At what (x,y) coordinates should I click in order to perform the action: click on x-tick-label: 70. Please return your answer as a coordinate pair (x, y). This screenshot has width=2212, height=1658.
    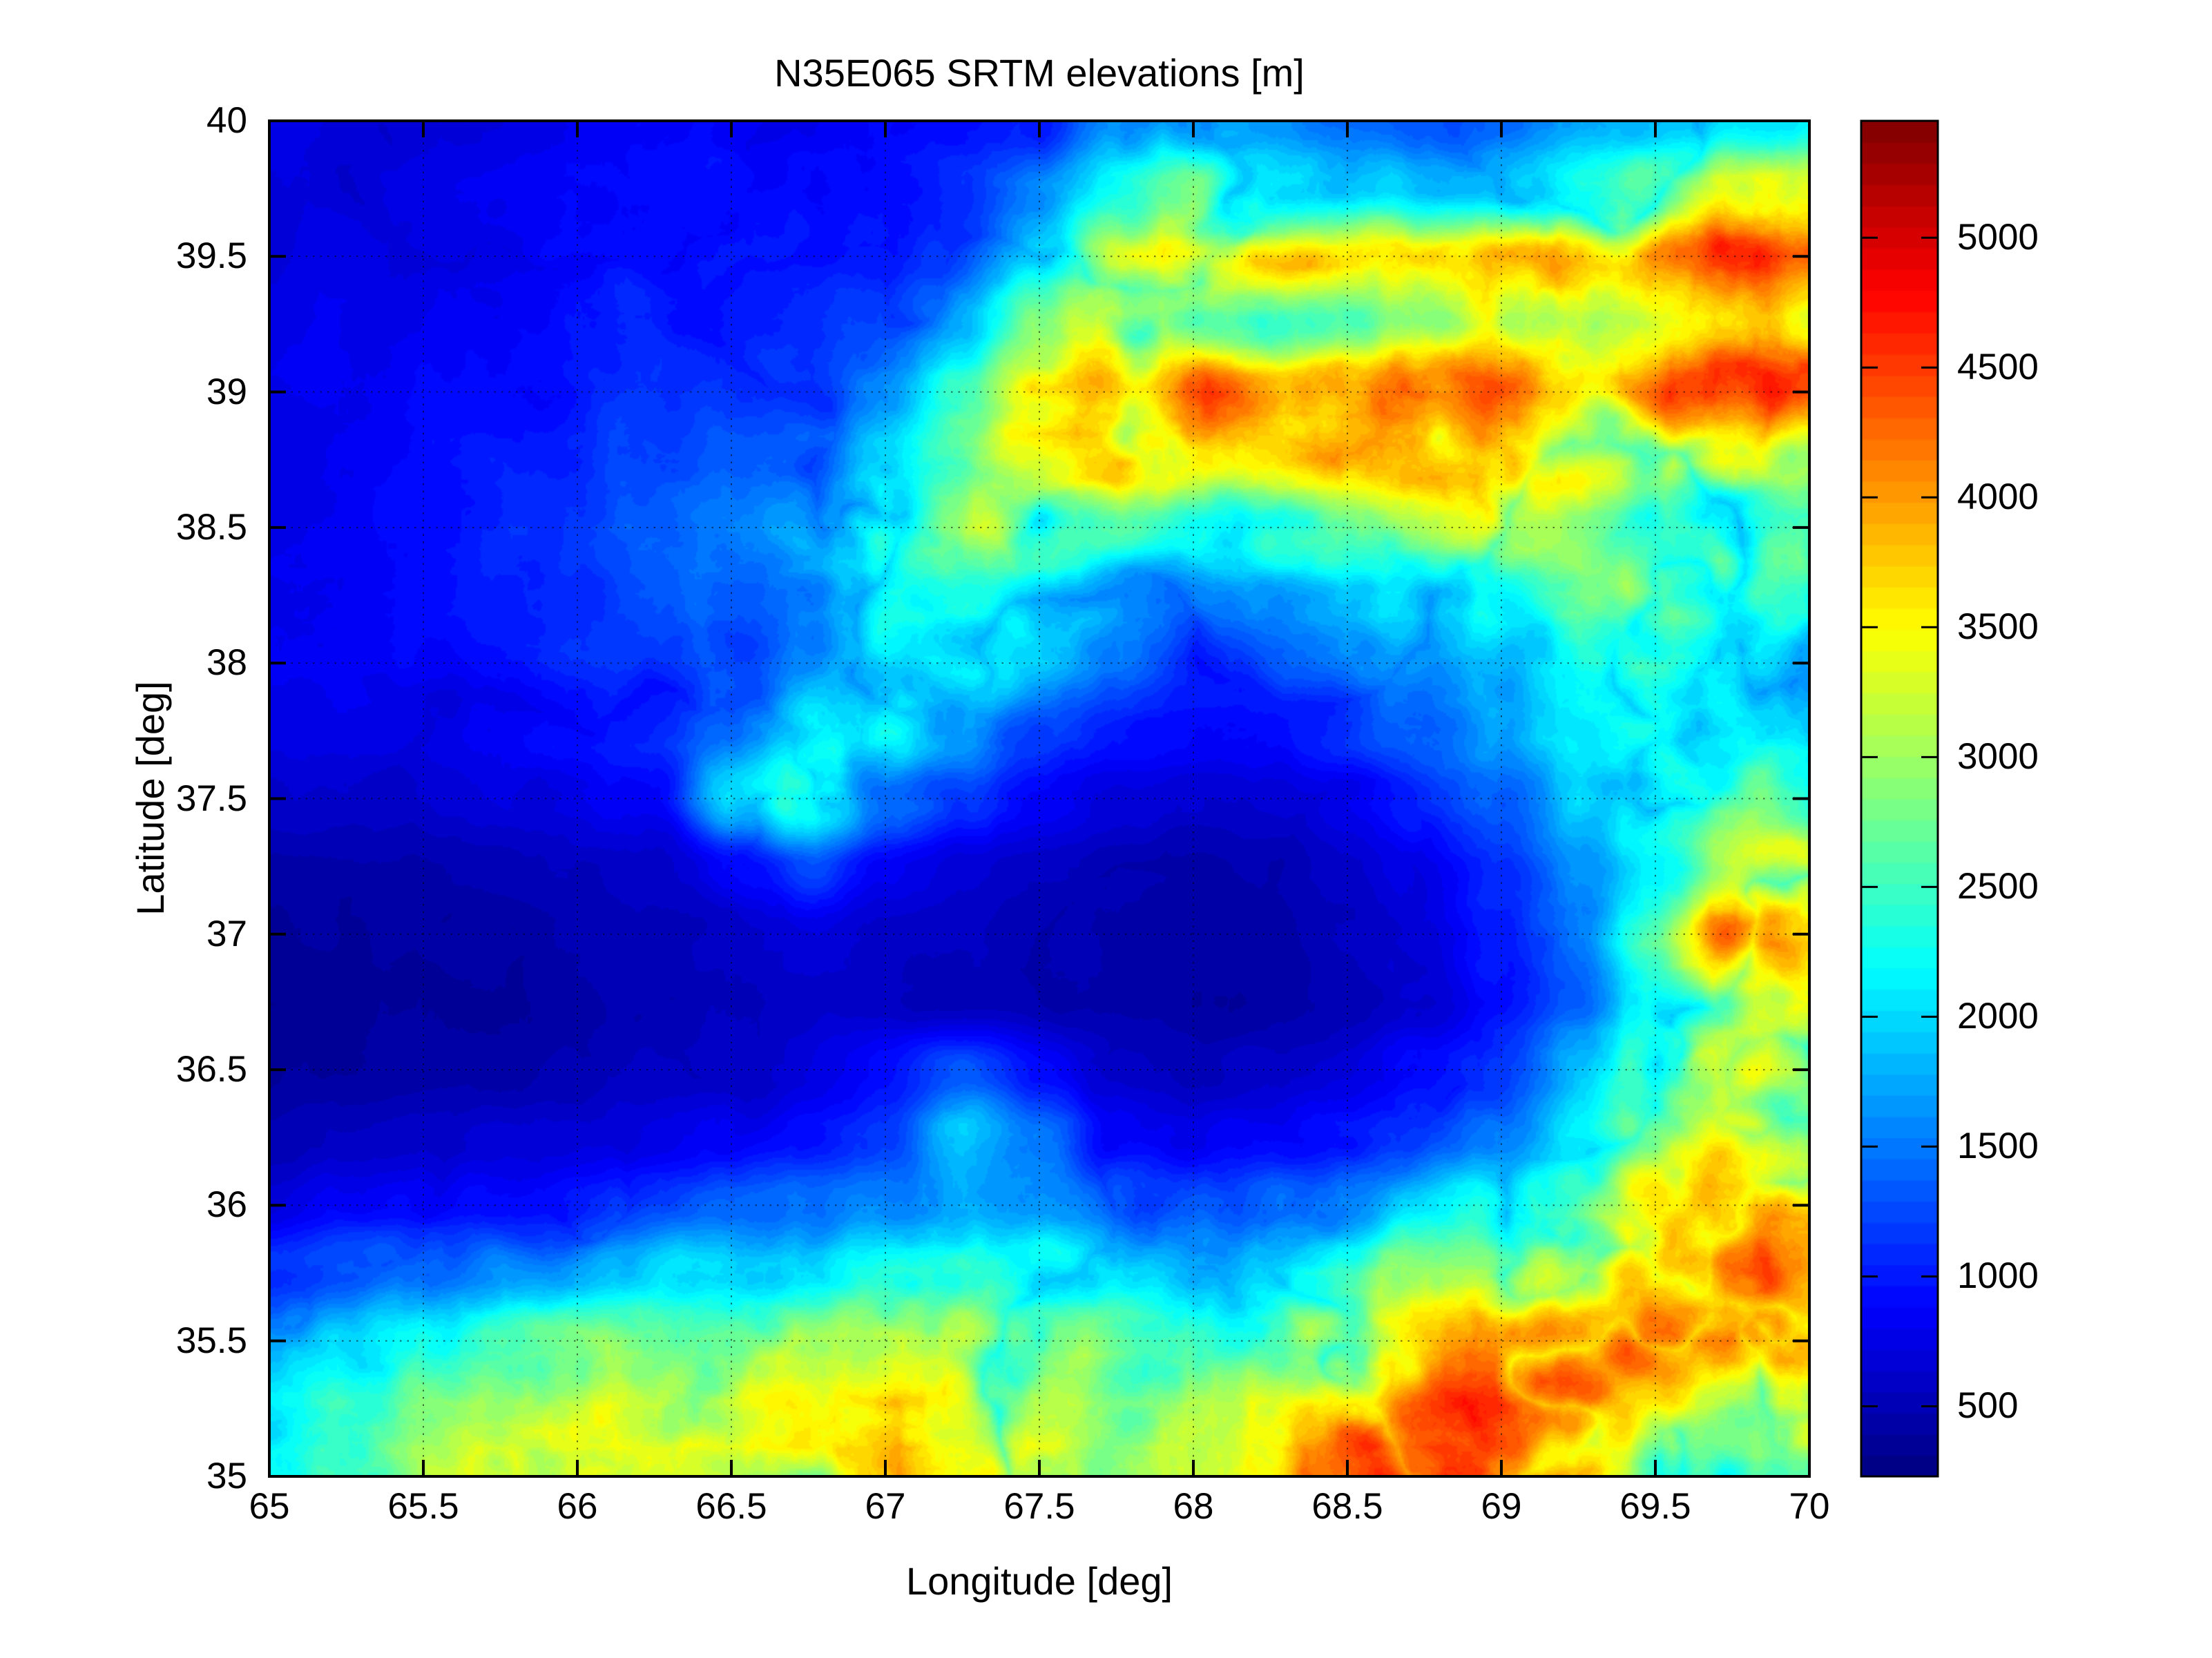
    Looking at the image, I should click on (1809, 1506).